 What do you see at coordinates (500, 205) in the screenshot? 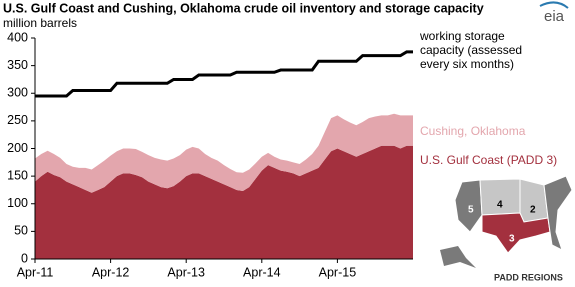
I see `region-label: 4` at bounding box center [500, 205].